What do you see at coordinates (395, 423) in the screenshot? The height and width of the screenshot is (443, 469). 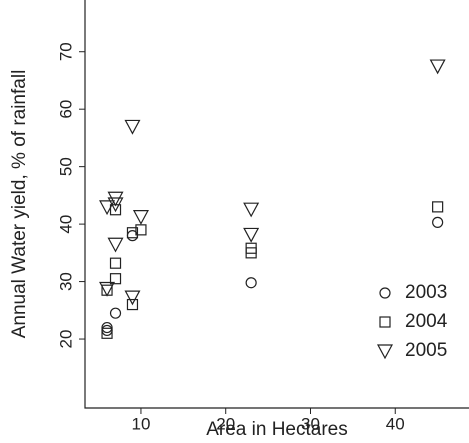 I see `x-tick-label: 40` at bounding box center [395, 423].